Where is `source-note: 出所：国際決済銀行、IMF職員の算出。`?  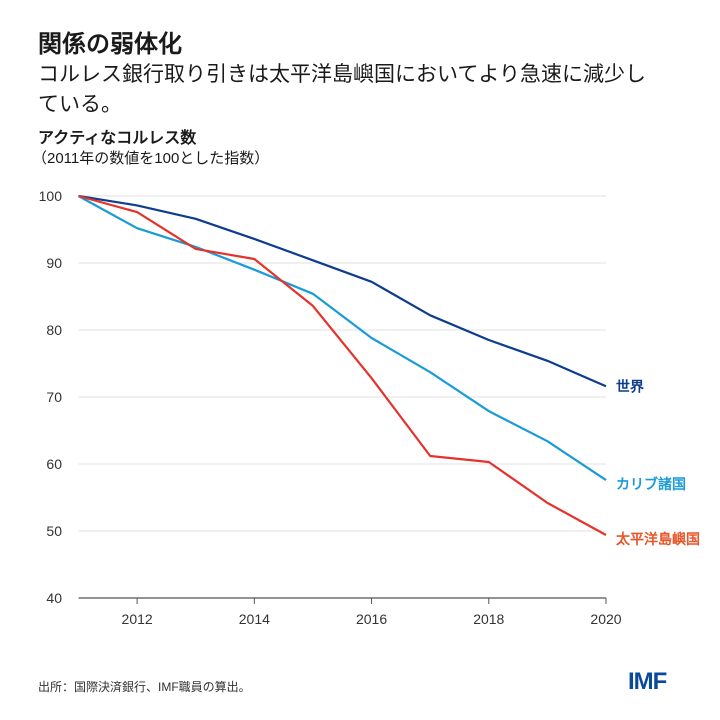 source-note: 出所：国際決済銀行、IMF職員の算出。 is located at coordinates (144, 687).